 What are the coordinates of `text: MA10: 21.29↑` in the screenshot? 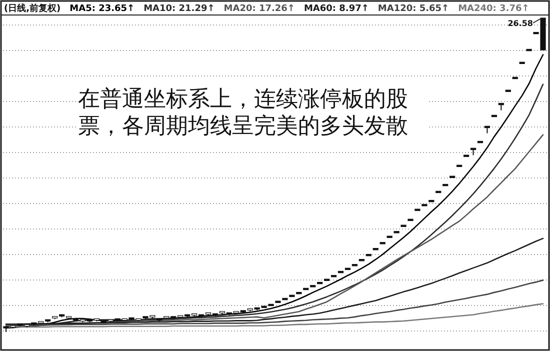 It's located at (179, 9).